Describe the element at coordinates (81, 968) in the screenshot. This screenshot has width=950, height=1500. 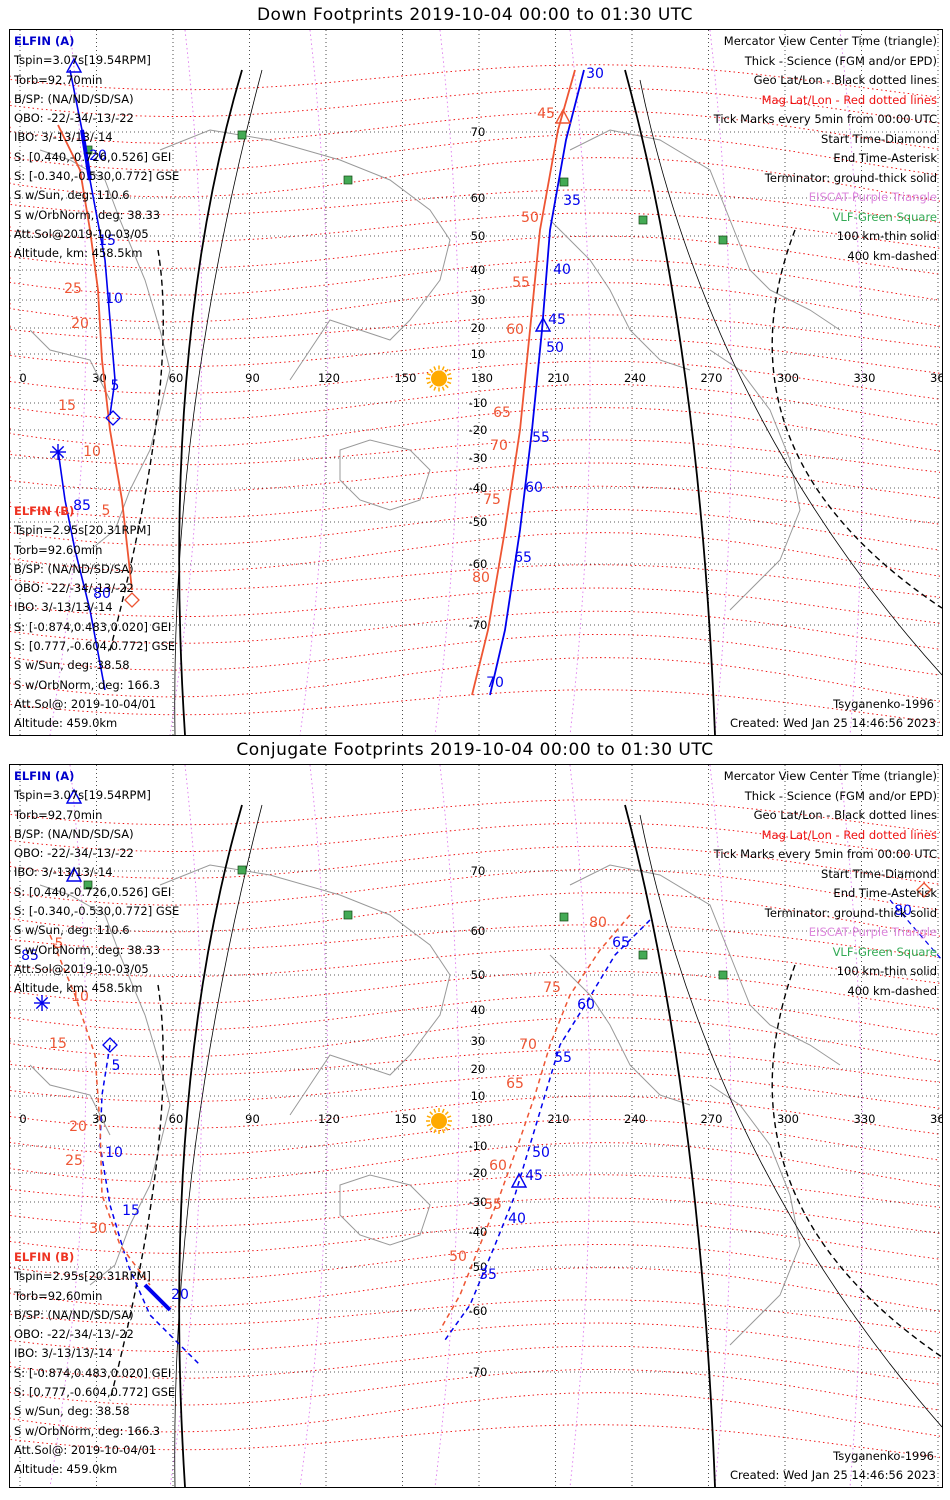
I see `info-line: Att.Sol@2019-10-03/05` at that location.